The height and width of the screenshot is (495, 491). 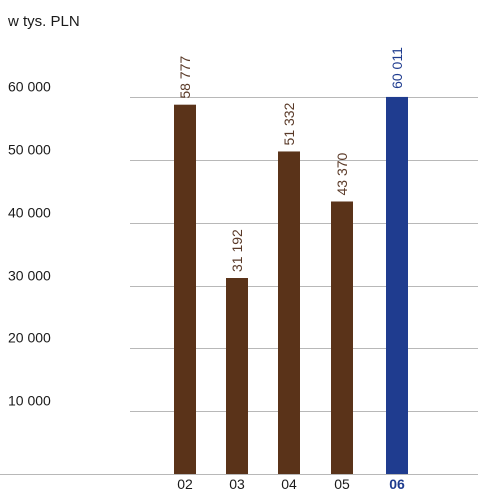 I want to click on data-label: 58 777, so click(x=185, y=77).